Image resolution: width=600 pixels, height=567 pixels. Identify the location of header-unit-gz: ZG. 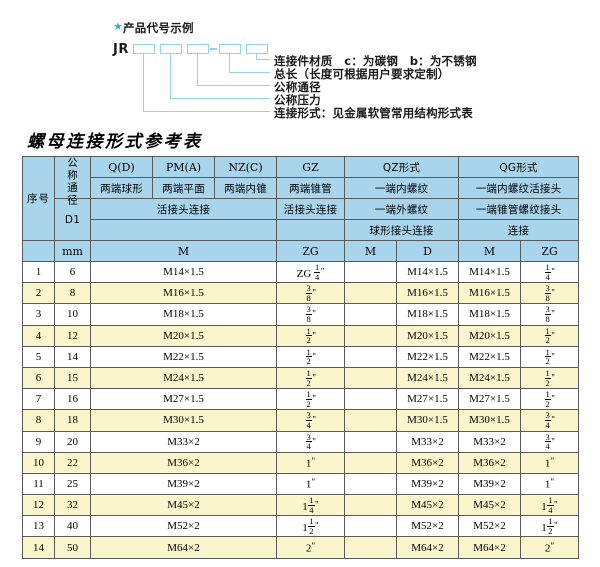
(310, 251).